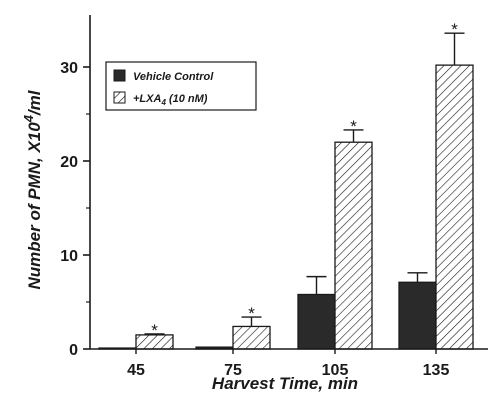  What do you see at coordinates (335, 370) in the screenshot?
I see `x-tick-label: 105` at bounding box center [335, 370].